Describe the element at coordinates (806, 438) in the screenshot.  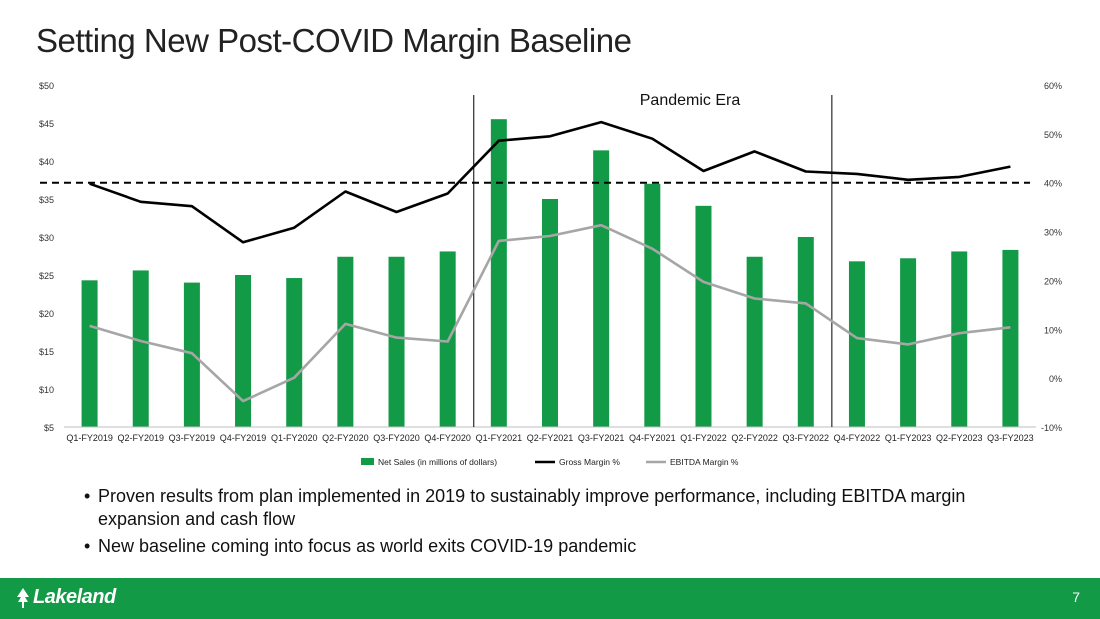
I see `x-tick-label: Q3-FY2022` at that location.